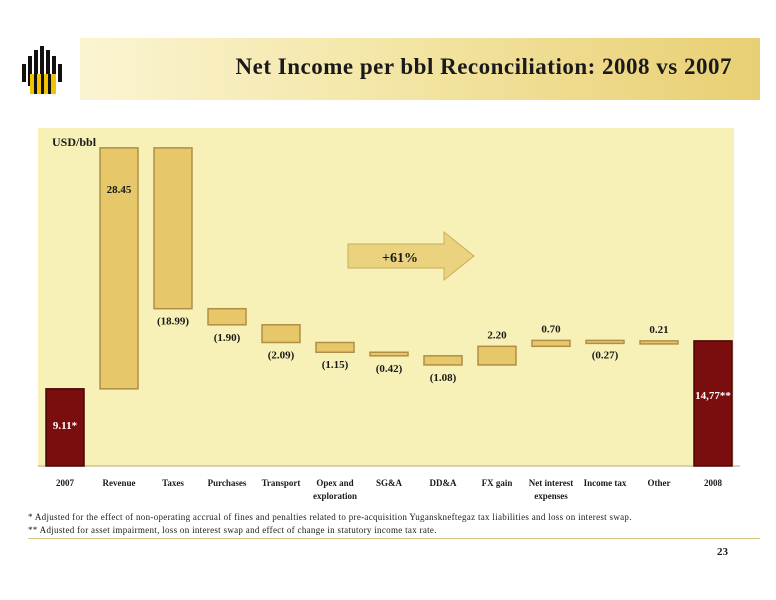 This screenshot has height=600, width=776. Describe the element at coordinates (551, 343) in the screenshot. I see `bar-net-interest-expenses` at that location.